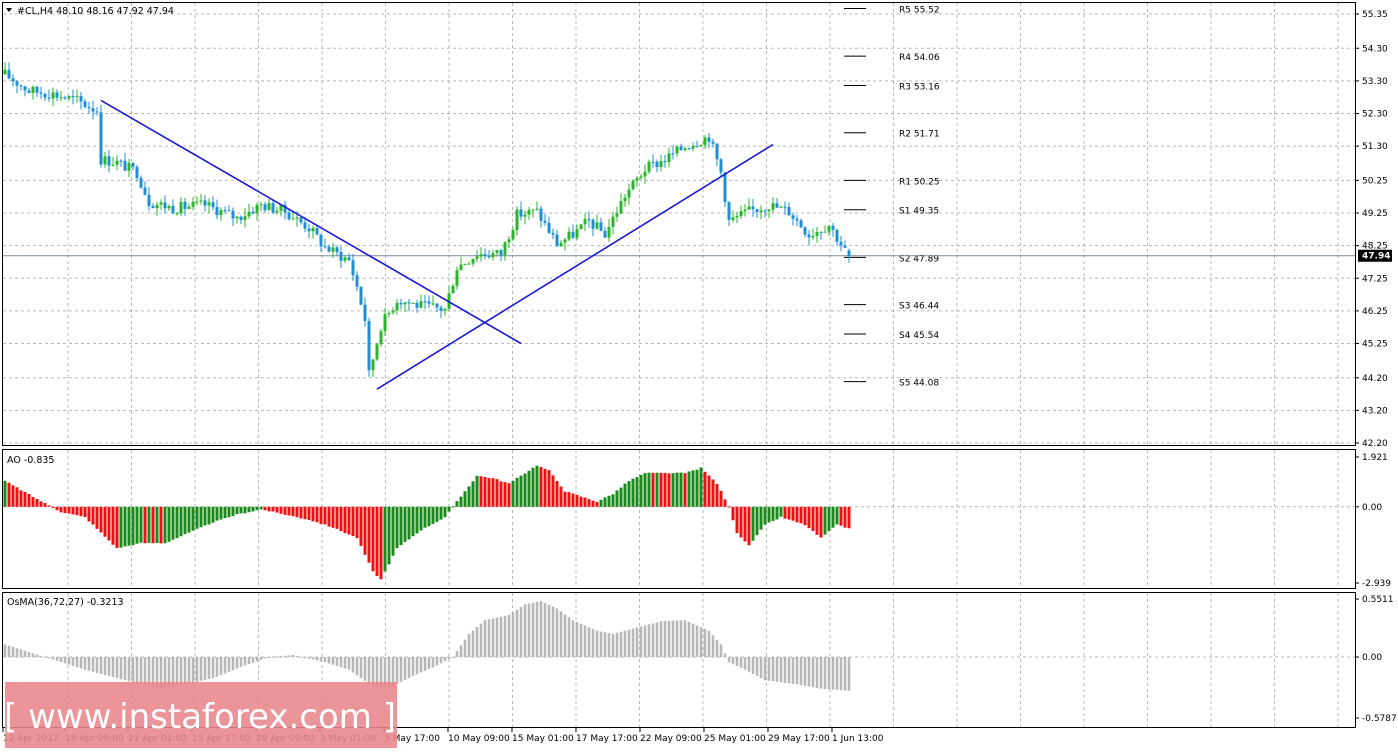 The image size is (1398, 753). What do you see at coordinates (1375, 255) in the screenshot?
I see `current-price-tag: 47.94` at bounding box center [1375, 255].